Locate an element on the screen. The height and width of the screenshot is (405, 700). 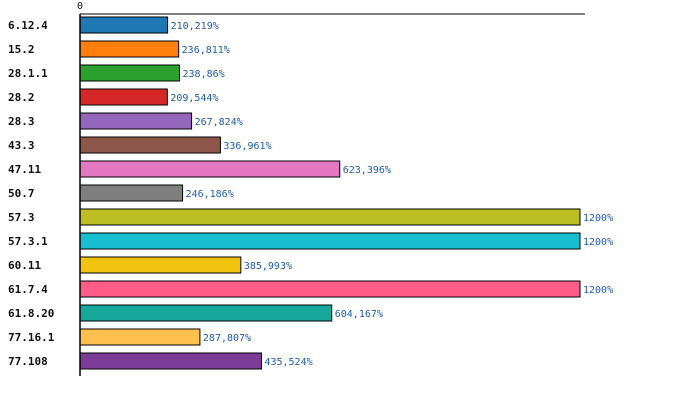
bar-6.12.4 is located at coordinates (124, 25).